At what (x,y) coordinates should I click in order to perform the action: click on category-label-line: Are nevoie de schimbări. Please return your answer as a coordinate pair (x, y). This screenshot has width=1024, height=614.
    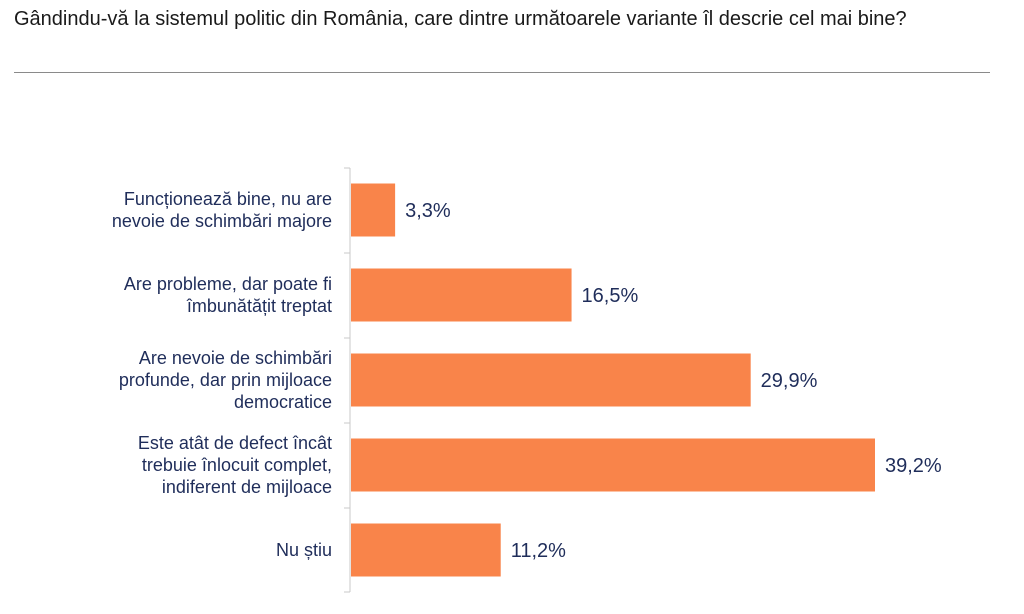
    Looking at the image, I should click on (235, 358).